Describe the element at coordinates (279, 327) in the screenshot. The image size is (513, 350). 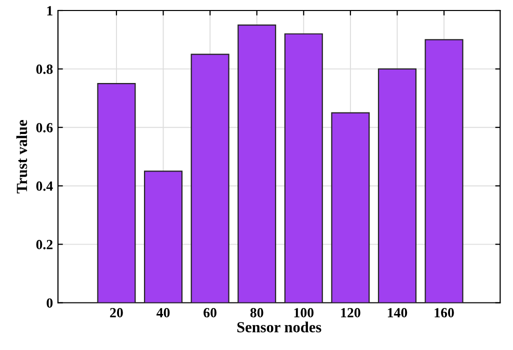
I see `x-axis-title: Sensor nodes` at that location.